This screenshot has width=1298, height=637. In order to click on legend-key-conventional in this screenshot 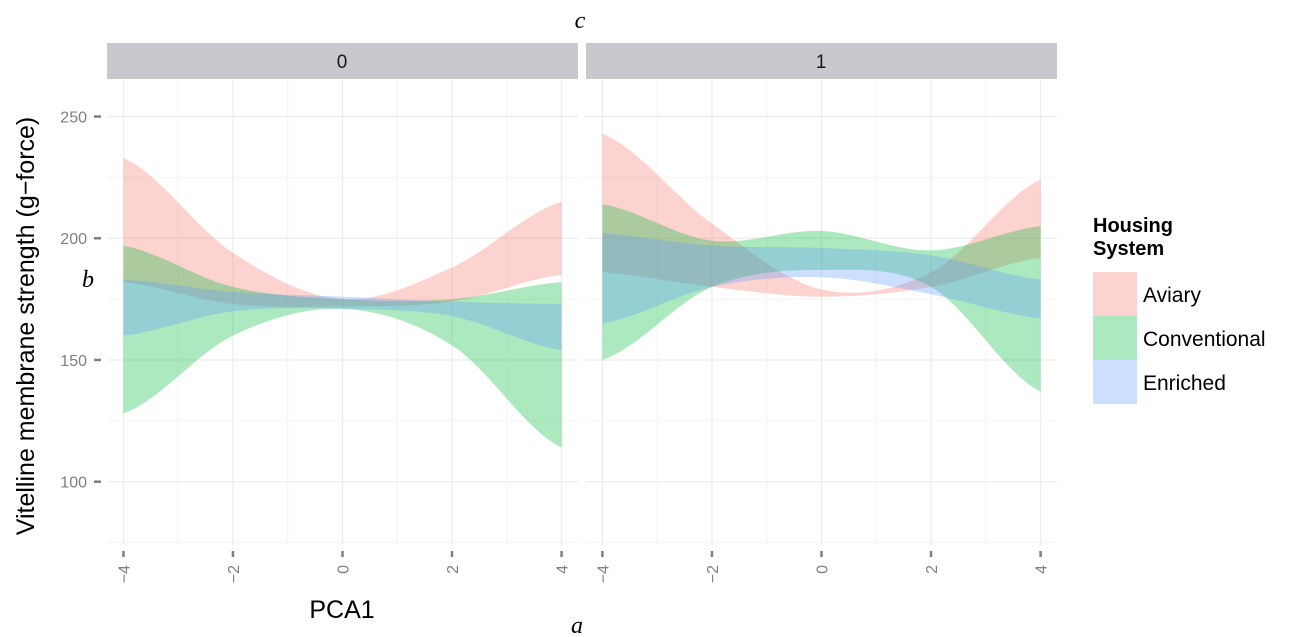, I will do `click(1115, 338)`.